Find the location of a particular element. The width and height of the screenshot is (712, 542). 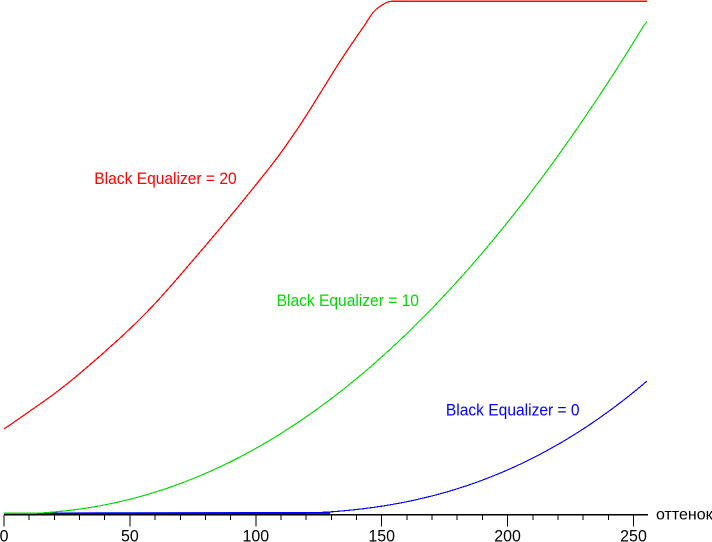

svg-text: Black Equalizer = 20 is located at coordinates (165, 178).